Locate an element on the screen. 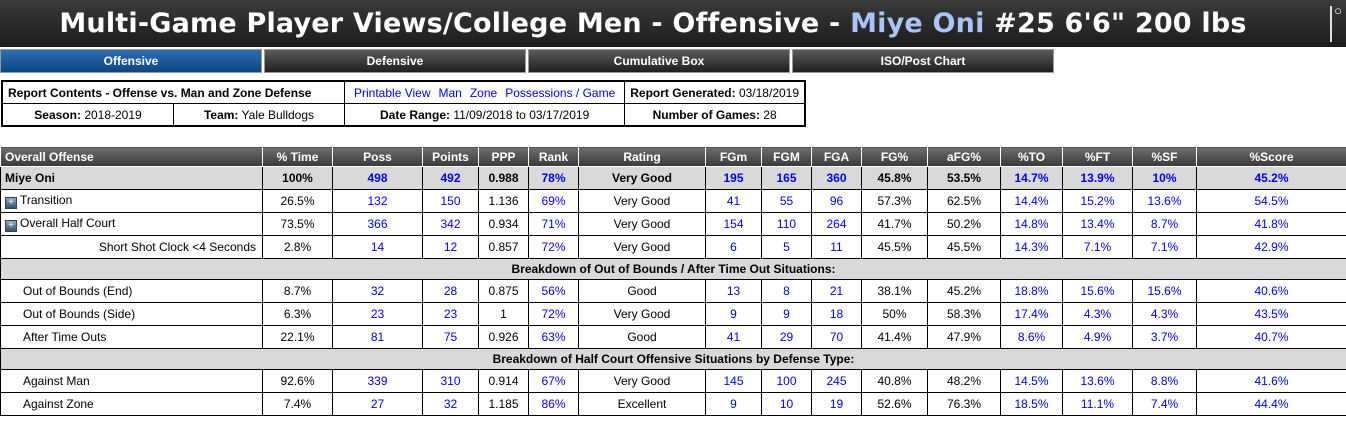 The image size is (1346, 436). cell-poss: 339 is located at coordinates (377, 381).